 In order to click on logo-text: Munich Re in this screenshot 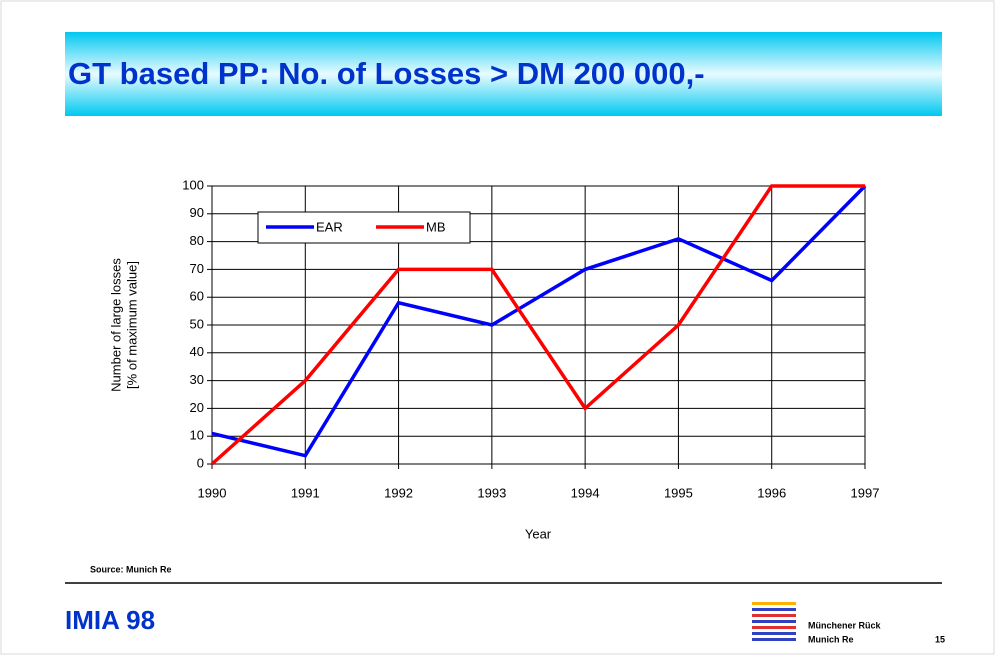, I will do `click(831, 639)`.